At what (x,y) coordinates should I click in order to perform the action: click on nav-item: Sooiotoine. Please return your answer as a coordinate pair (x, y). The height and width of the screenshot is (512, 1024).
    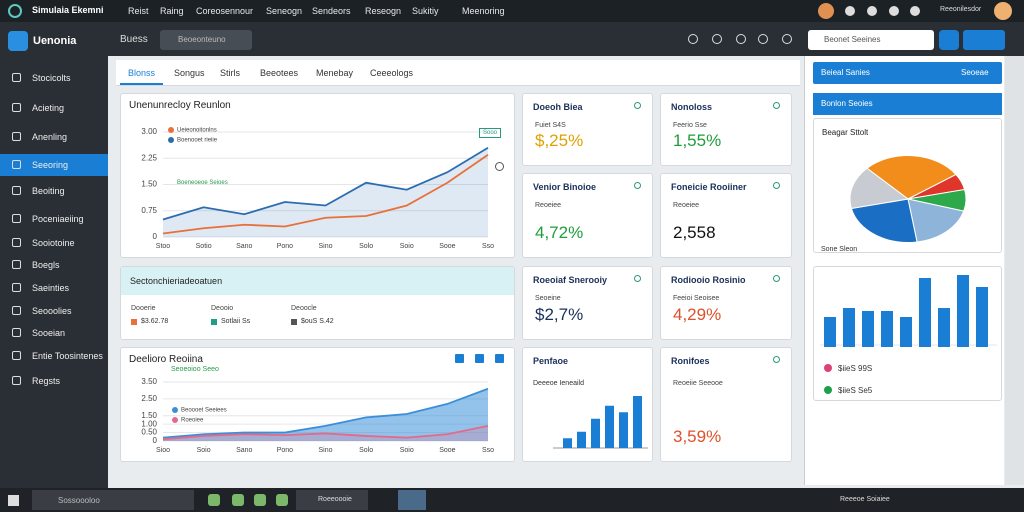
    Looking at the image, I should click on (54, 243).